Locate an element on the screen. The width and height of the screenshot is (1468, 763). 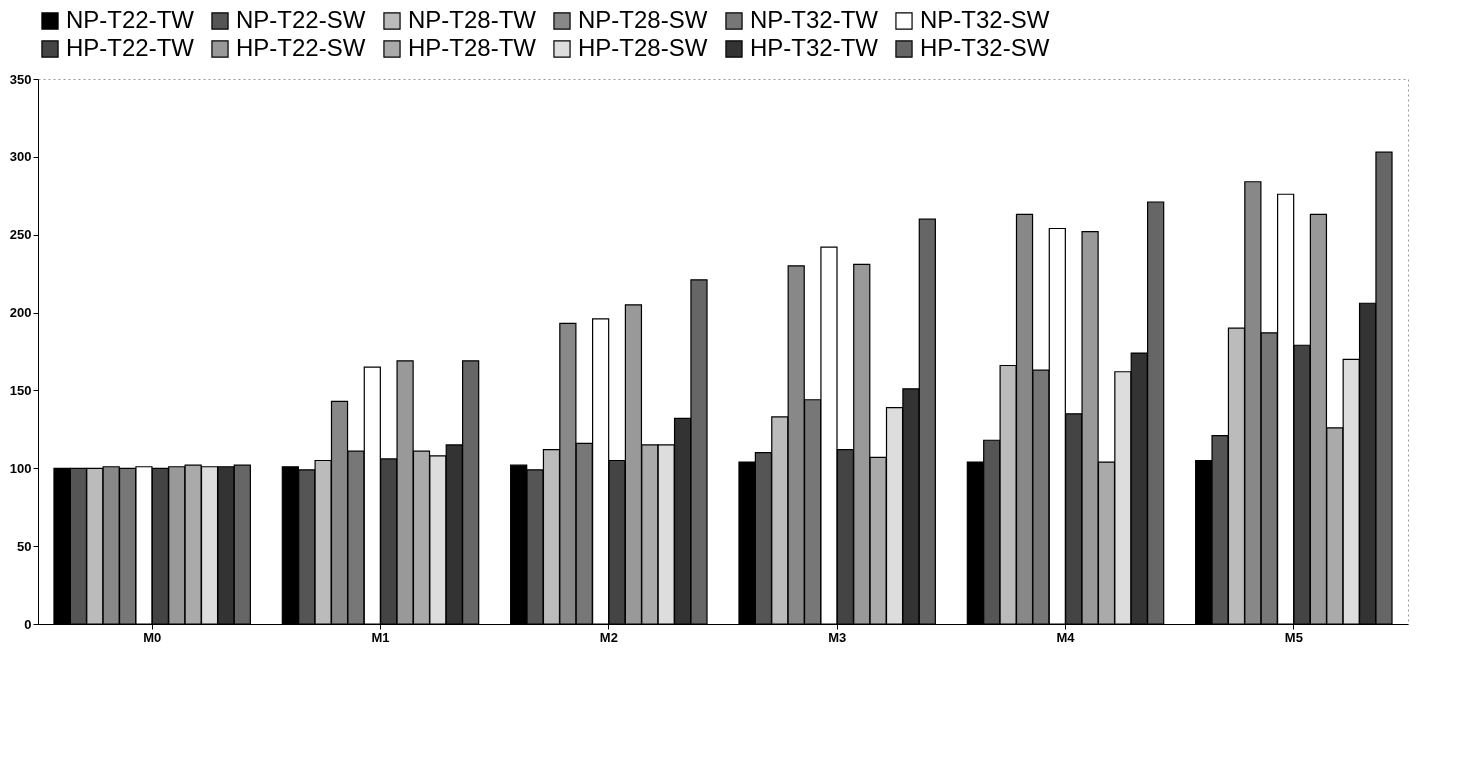
legend-label: HP-T32-TW is located at coordinates (814, 47).